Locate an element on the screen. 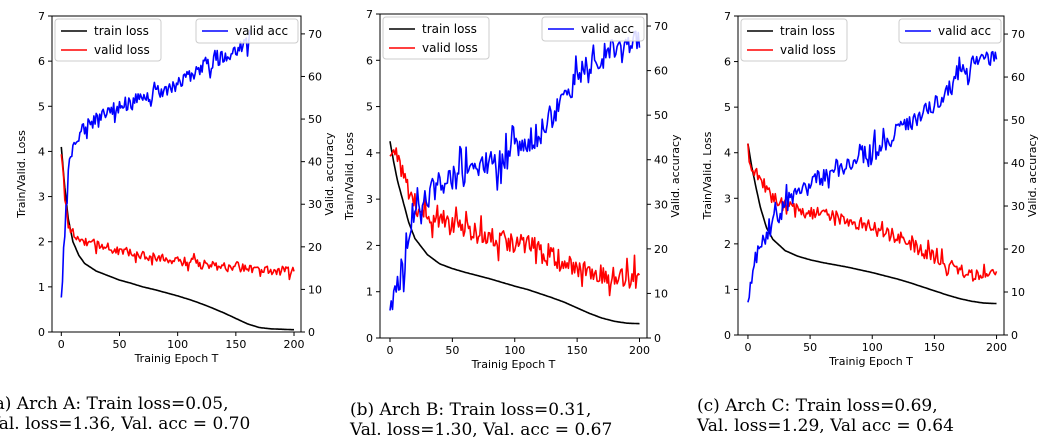 The height and width of the screenshot is (444, 1041). caption-c-line1: (c) Arch C: Train loss=0.69, is located at coordinates (817, 406).